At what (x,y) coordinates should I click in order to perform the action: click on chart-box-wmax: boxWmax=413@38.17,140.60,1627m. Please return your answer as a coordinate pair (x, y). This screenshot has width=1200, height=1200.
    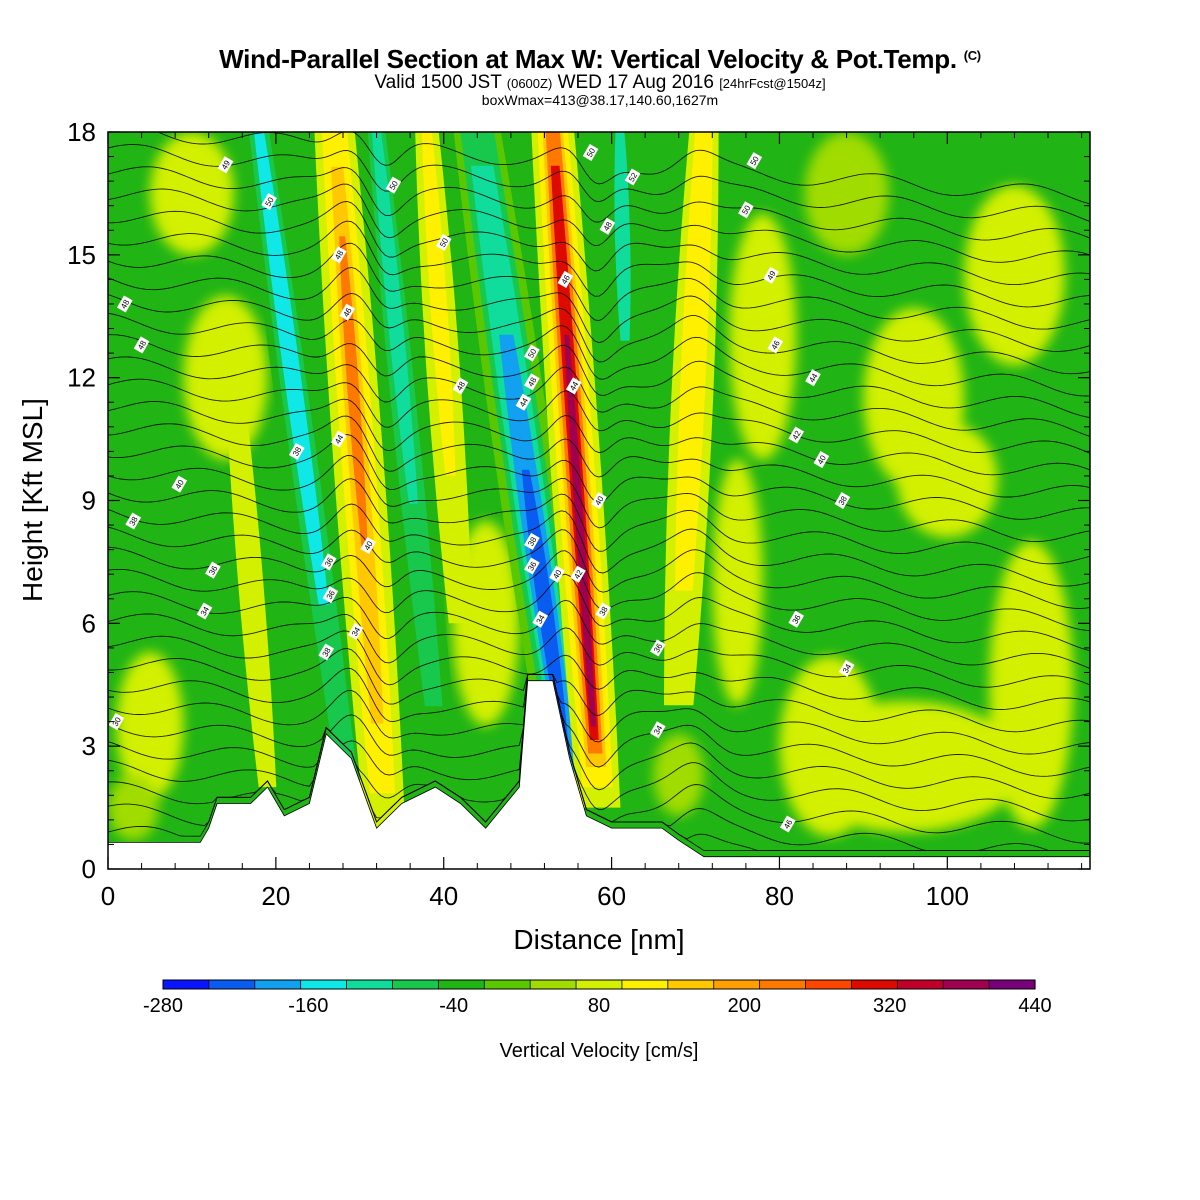
    Looking at the image, I should click on (600, 100).